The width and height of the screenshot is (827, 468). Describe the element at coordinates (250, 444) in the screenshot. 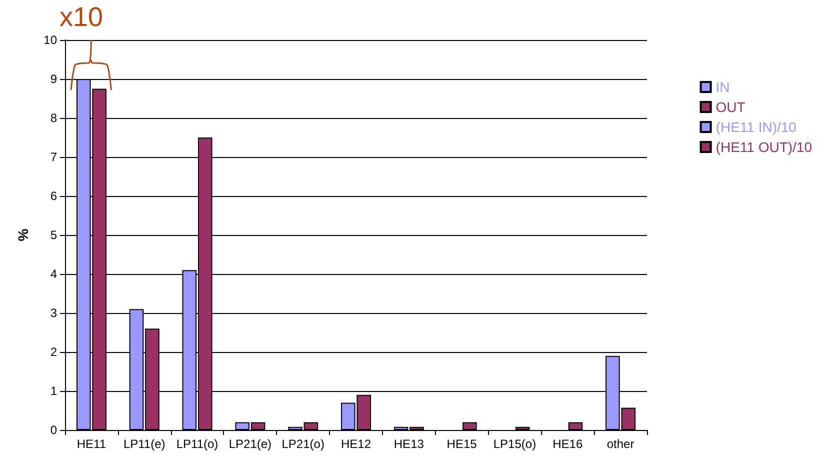

I see `x-tick-label: LP21(e)` at that location.